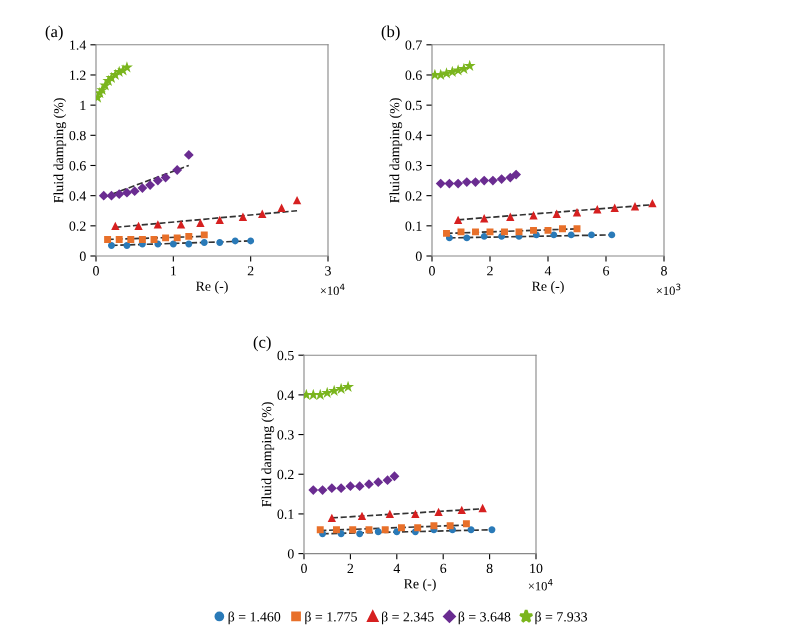 The width and height of the screenshot is (800, 640). What do you see at coordinates (262, 344) in the screenshot?
I see `chart-title: (c)` at bounding box center [262, 344].